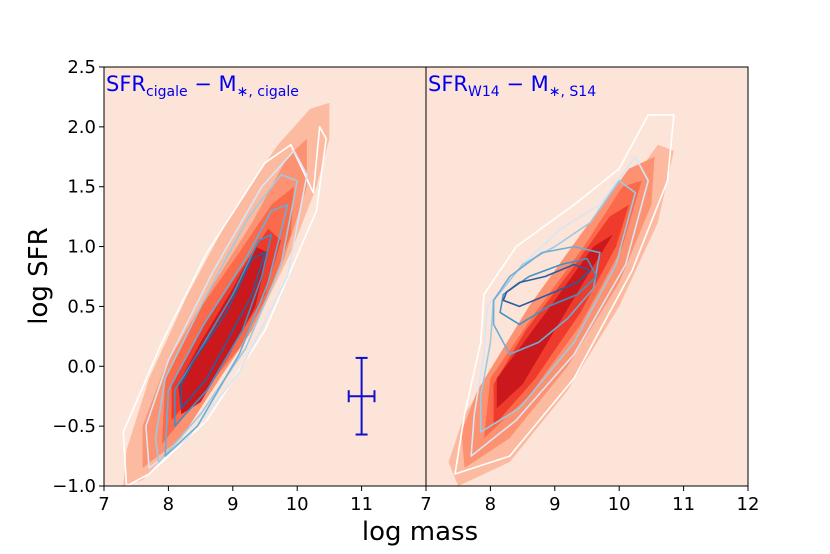 This screenshot has height=554, width=830. What do you see at coordinates (74, 426) in the screenshot?
I see `y-tick-label: −0.5` at bounding box center [74, 426].